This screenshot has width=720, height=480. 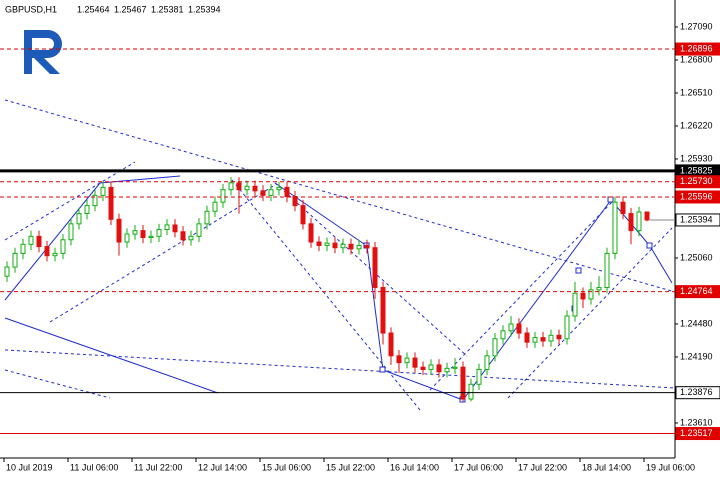 I want to click on y-tick-label: 1.25930, so click(x=696, y=158).